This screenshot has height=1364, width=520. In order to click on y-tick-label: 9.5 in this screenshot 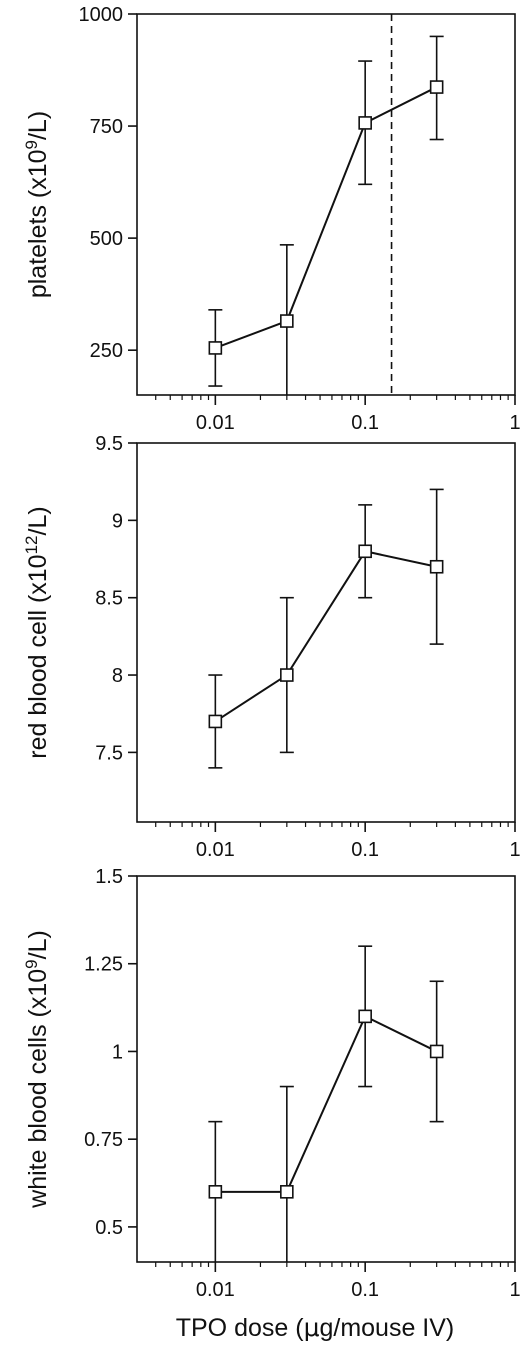, I will do `click(109, 444)`.